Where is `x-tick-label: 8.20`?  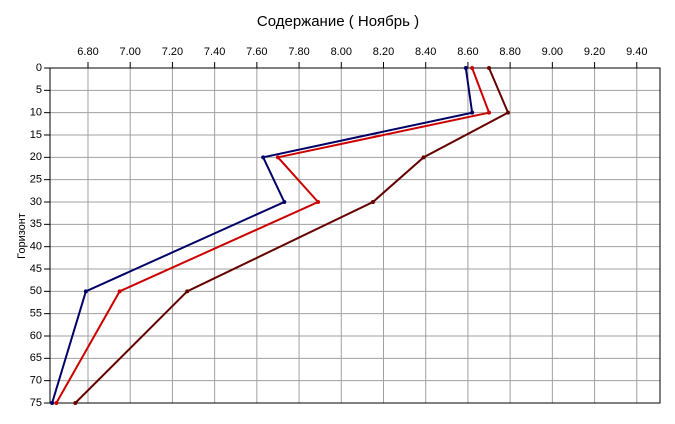 x-tick-label: 8.20 is located at coordinates (383, 52).